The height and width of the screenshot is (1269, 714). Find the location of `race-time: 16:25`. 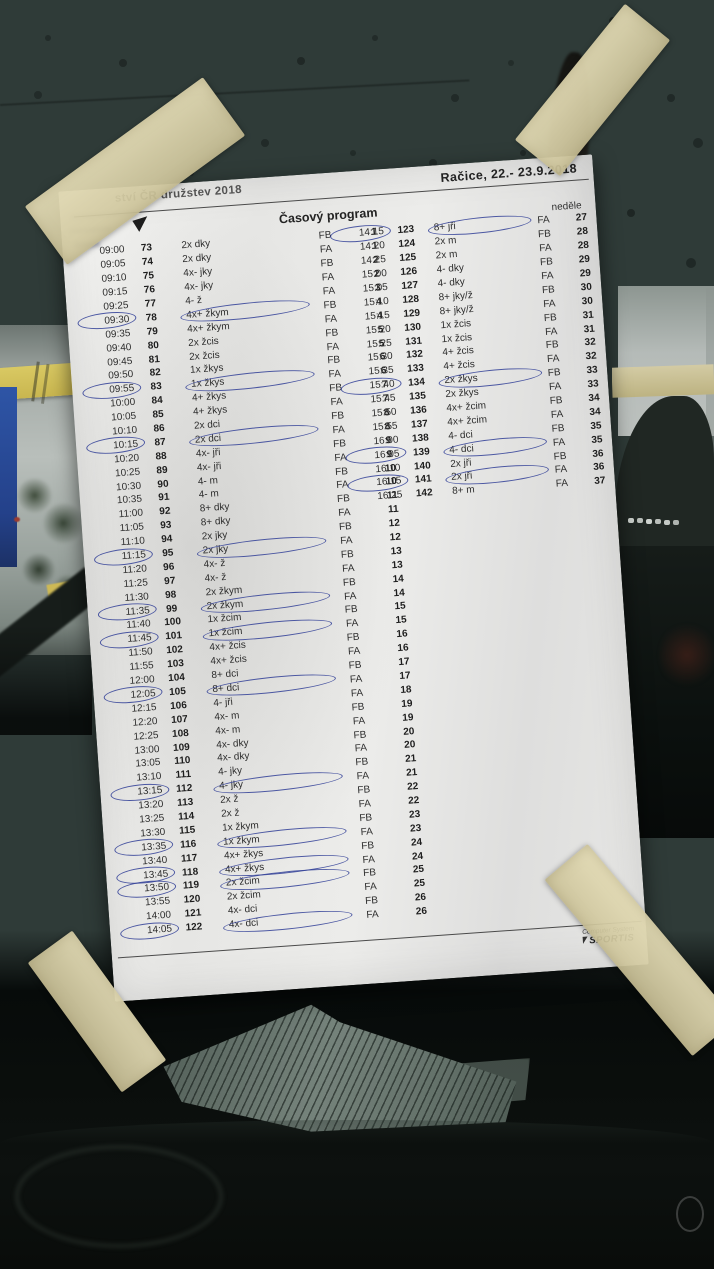

race-time: 16:25 is located at coordinates (389, 496).